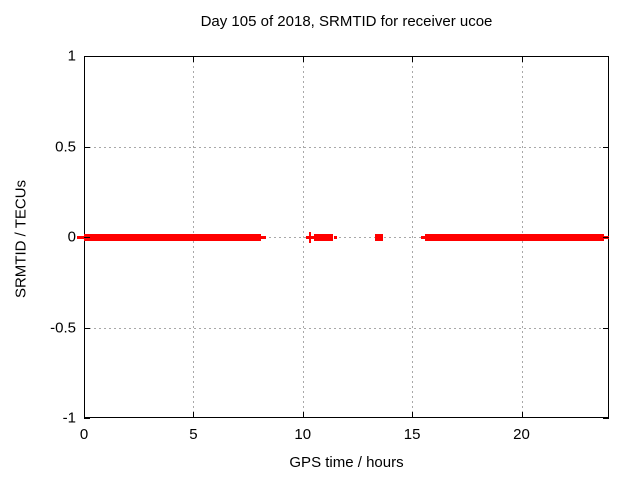 The width and height of the screenshot is (640, 480). What do you see at coordinates (521, 434) in the screenshot?
I see `x-tick-label: 20` at bounding box center [521, 434].